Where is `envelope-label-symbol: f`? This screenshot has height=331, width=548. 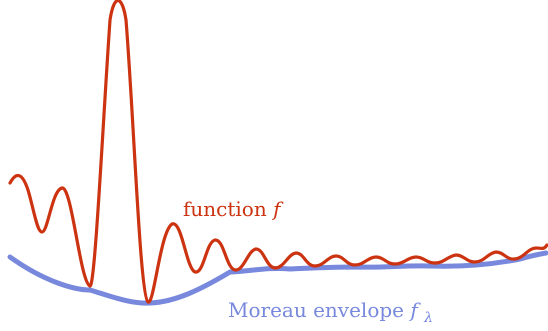 envelope-label-symbol: f is located at coordinates (414, 310).